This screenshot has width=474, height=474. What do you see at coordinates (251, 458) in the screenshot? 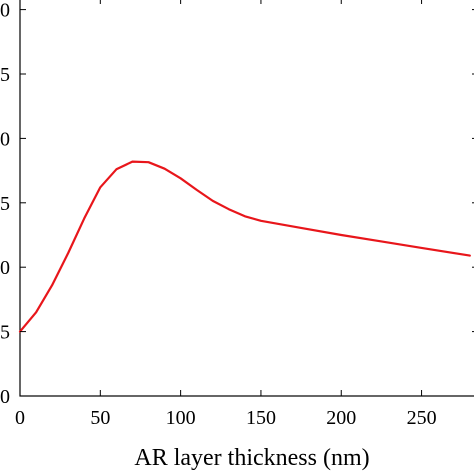
I see `x-axis-label: AR layer thickness (nm)` at bounding box center [251, 458].